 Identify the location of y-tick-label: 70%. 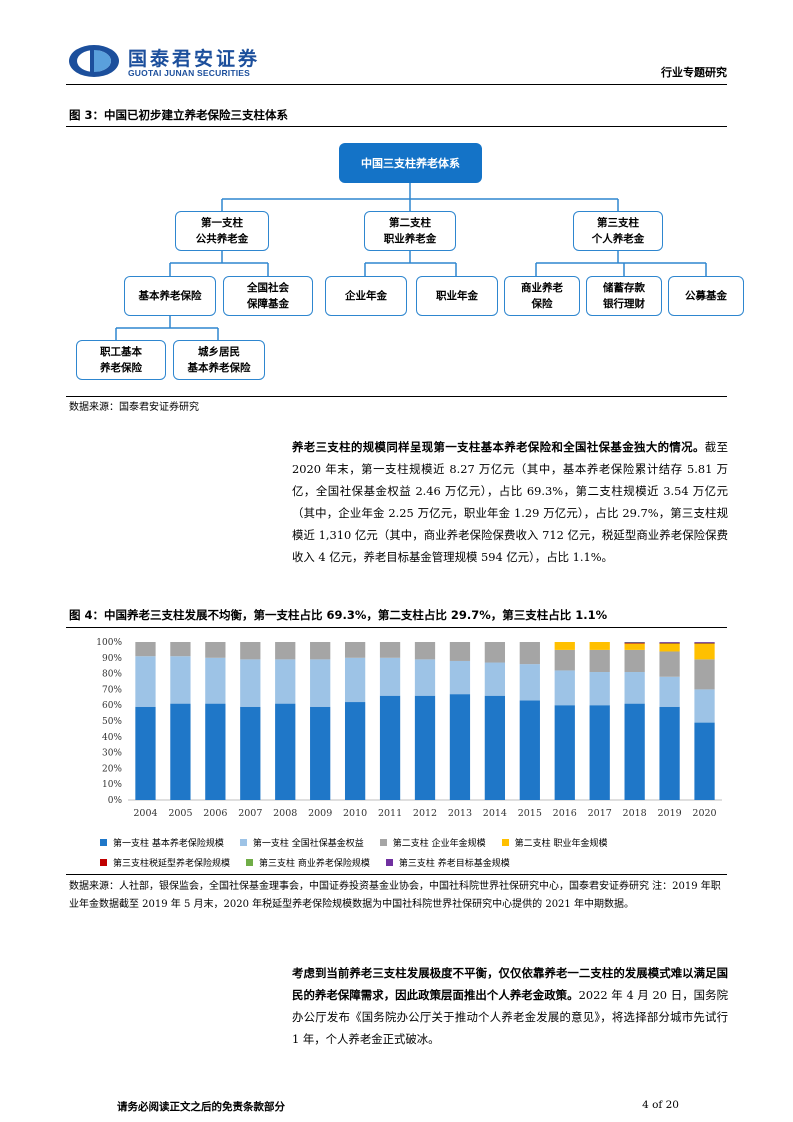
(112, 690).